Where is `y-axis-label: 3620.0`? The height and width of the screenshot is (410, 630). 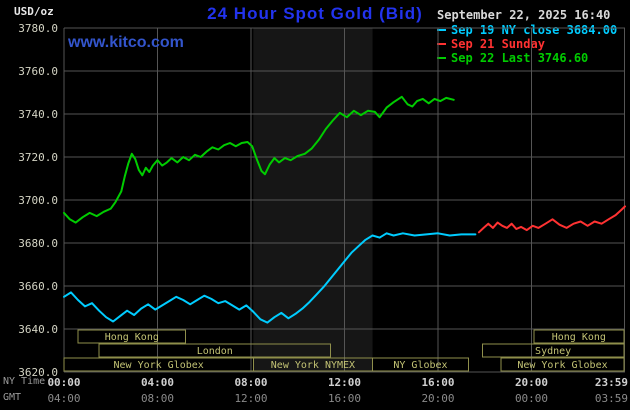
y-axis-label: 3620.0 is located at coordinates (38, 372).